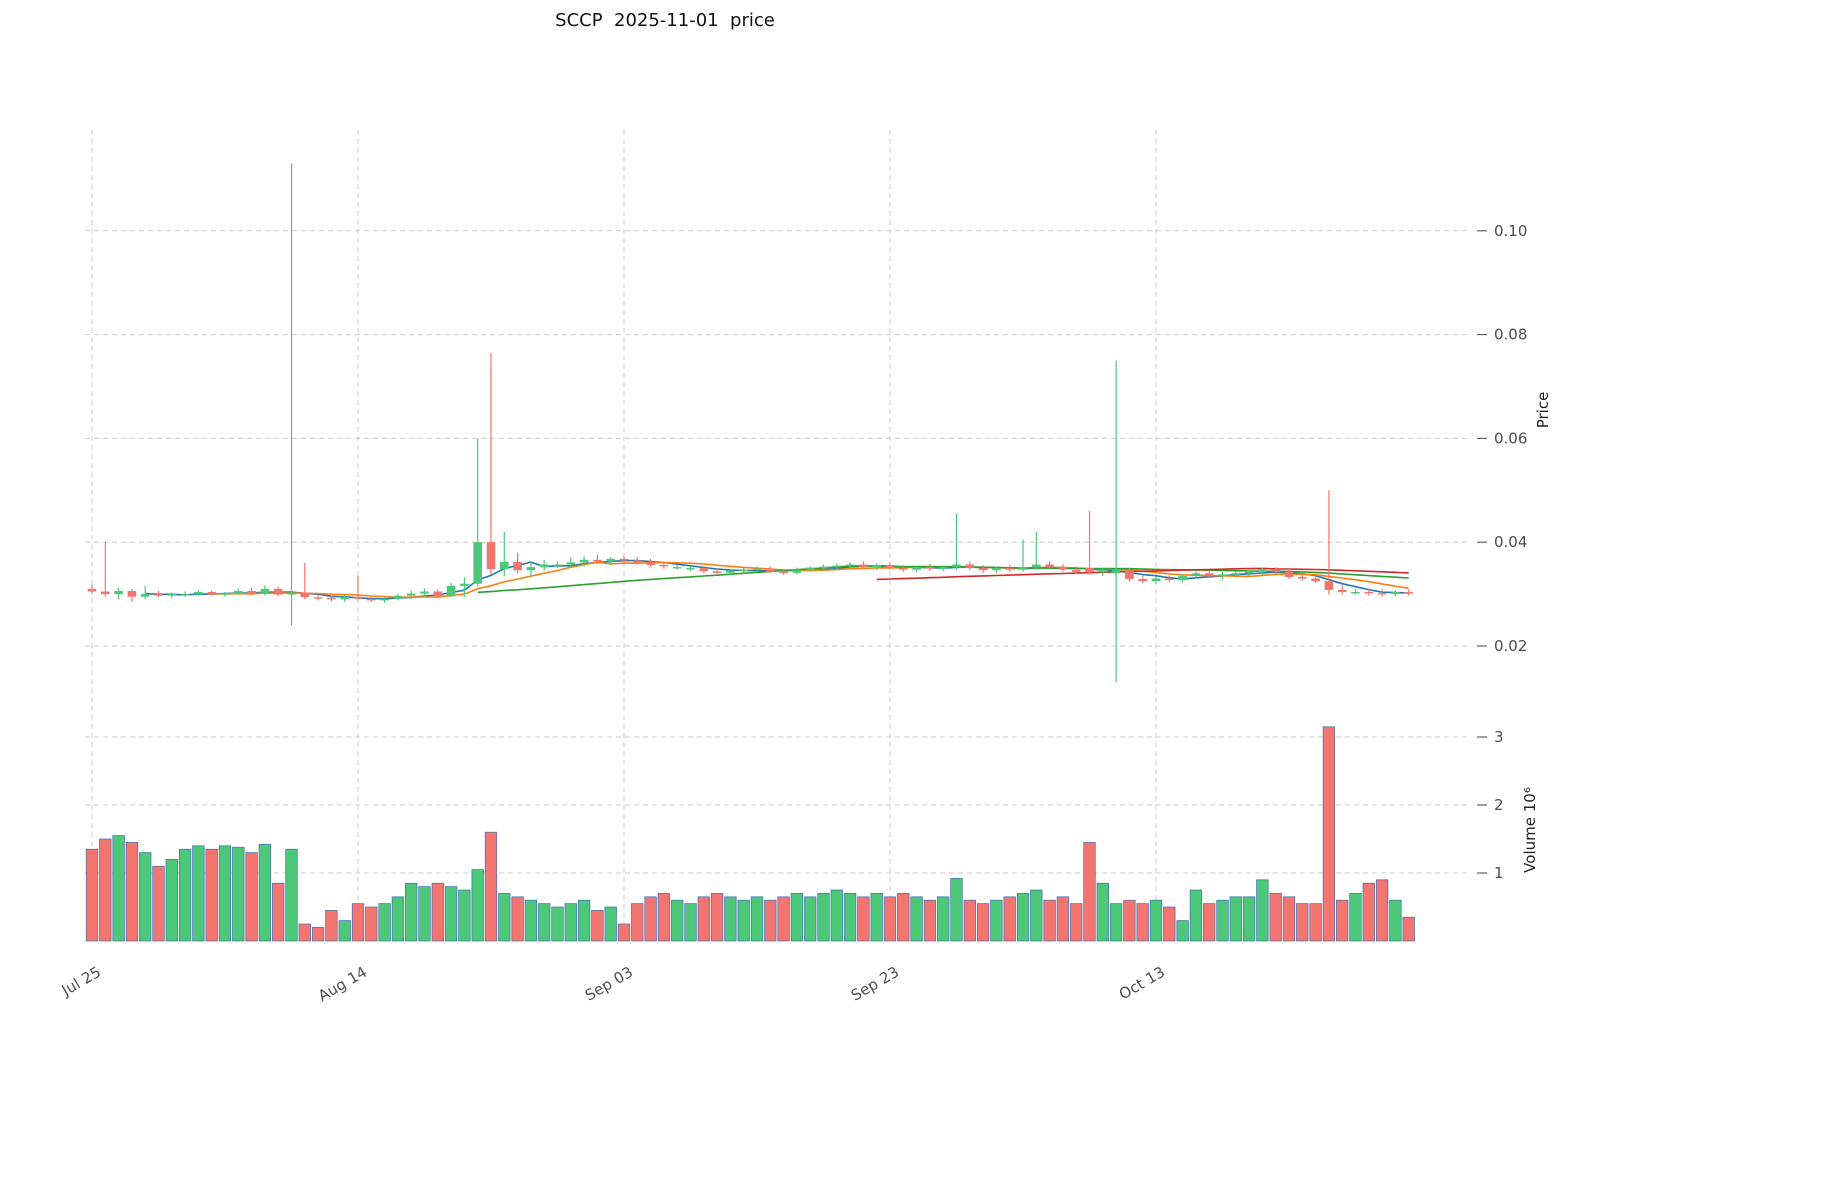 This screenshot has height=1202, width=1847. Describe the element at coordinates (1510, 335) in the screenshot. I see `price-tick-label: 0.08` at that location.